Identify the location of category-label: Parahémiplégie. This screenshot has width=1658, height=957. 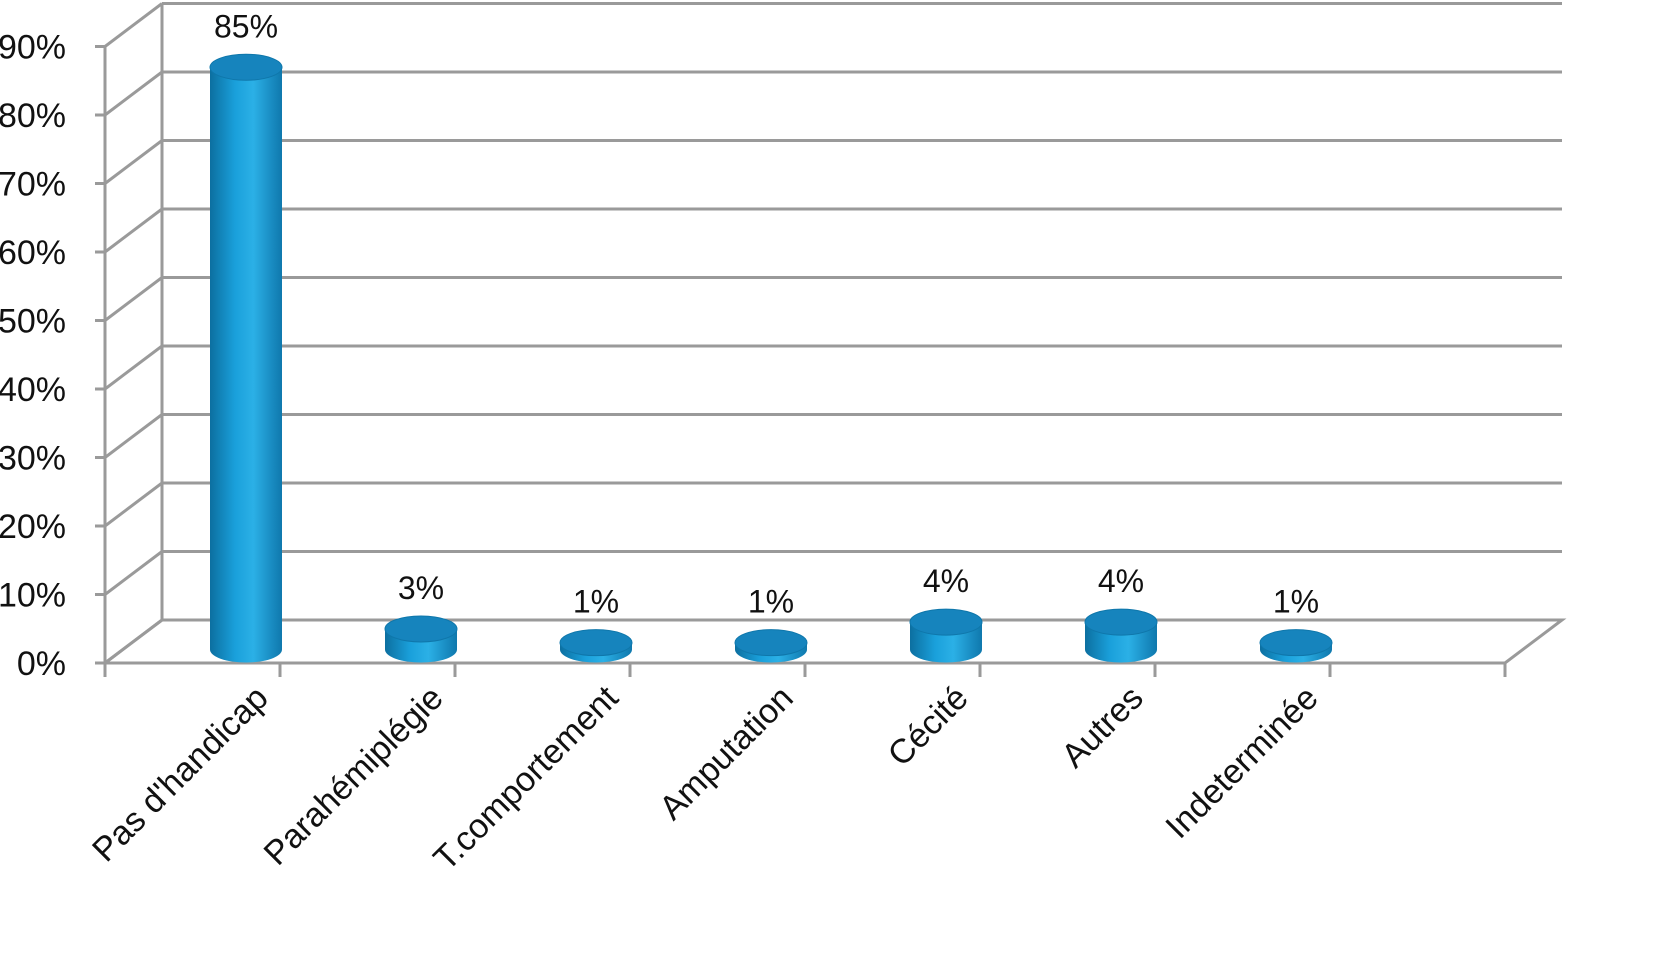
(354, 776).